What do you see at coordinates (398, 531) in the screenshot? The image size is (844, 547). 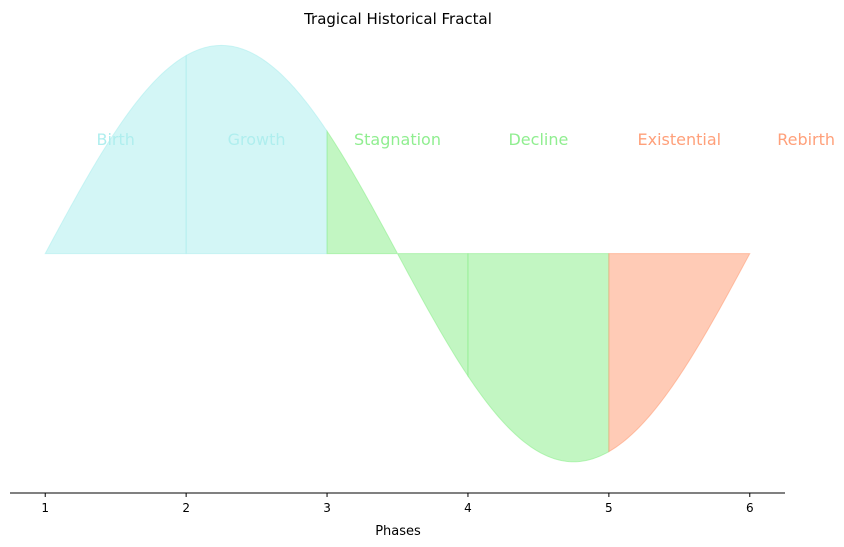 I see `x-axis-label: Phases` at bounding box center [398, 531].